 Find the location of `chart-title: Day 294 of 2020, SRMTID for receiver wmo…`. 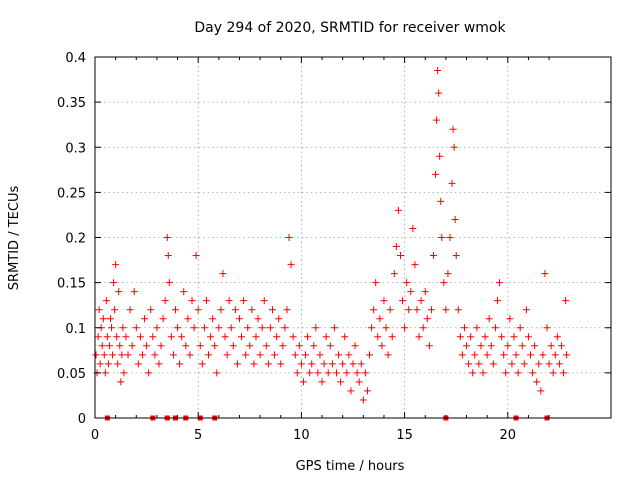

chart-title: Day 294 of 2020, SRMTID for receiver wmo… is located at coordinates (350, 28).